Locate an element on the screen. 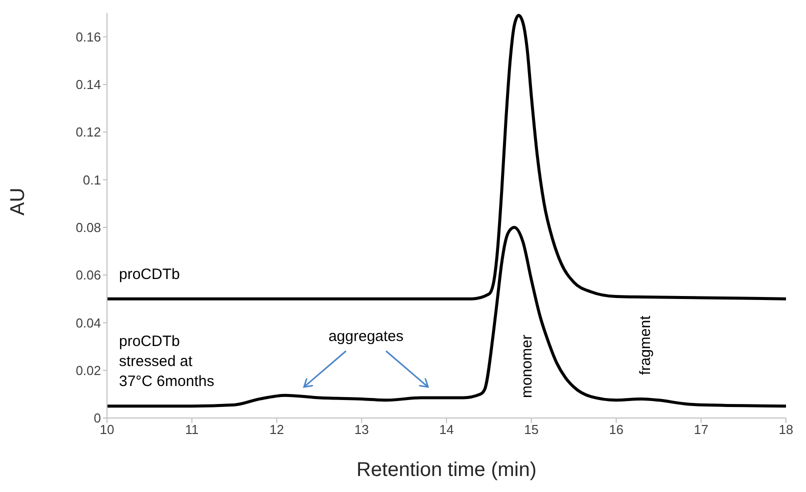  y-tick-label: 0 is located at coordinates (97, 418).